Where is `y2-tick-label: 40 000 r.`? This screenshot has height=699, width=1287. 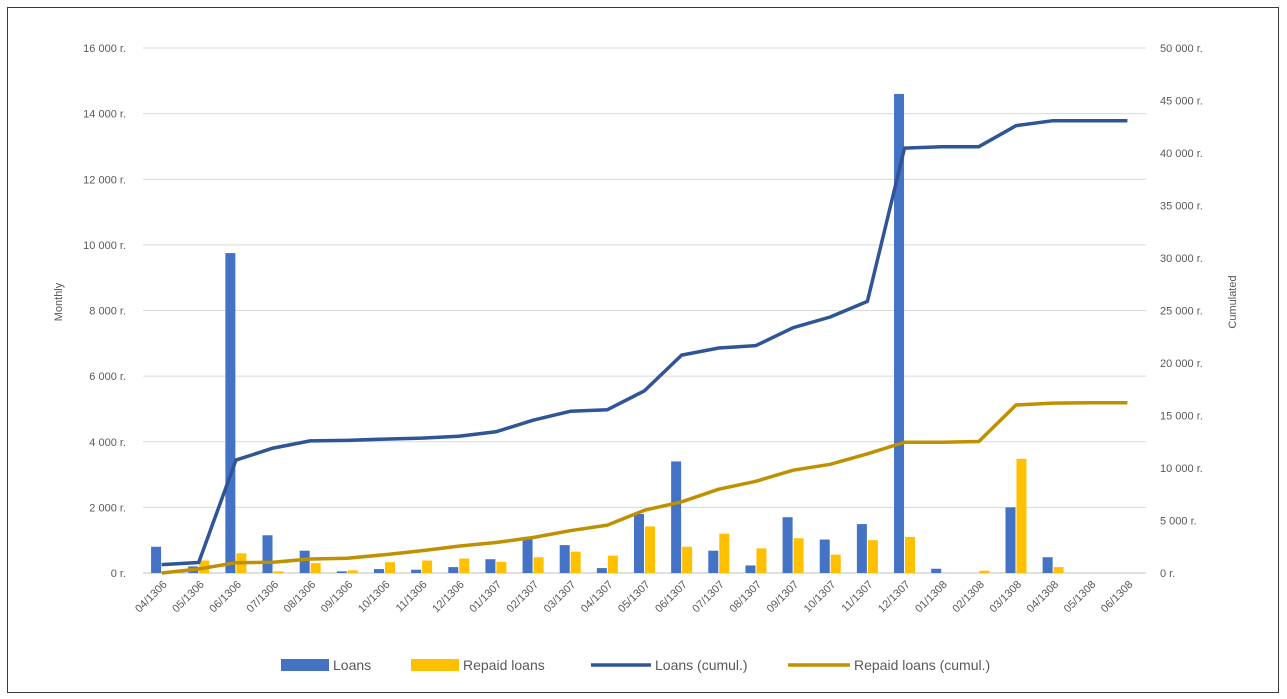 y2-tick-label: 40 000 r. is located at coordinates (1181, 154).